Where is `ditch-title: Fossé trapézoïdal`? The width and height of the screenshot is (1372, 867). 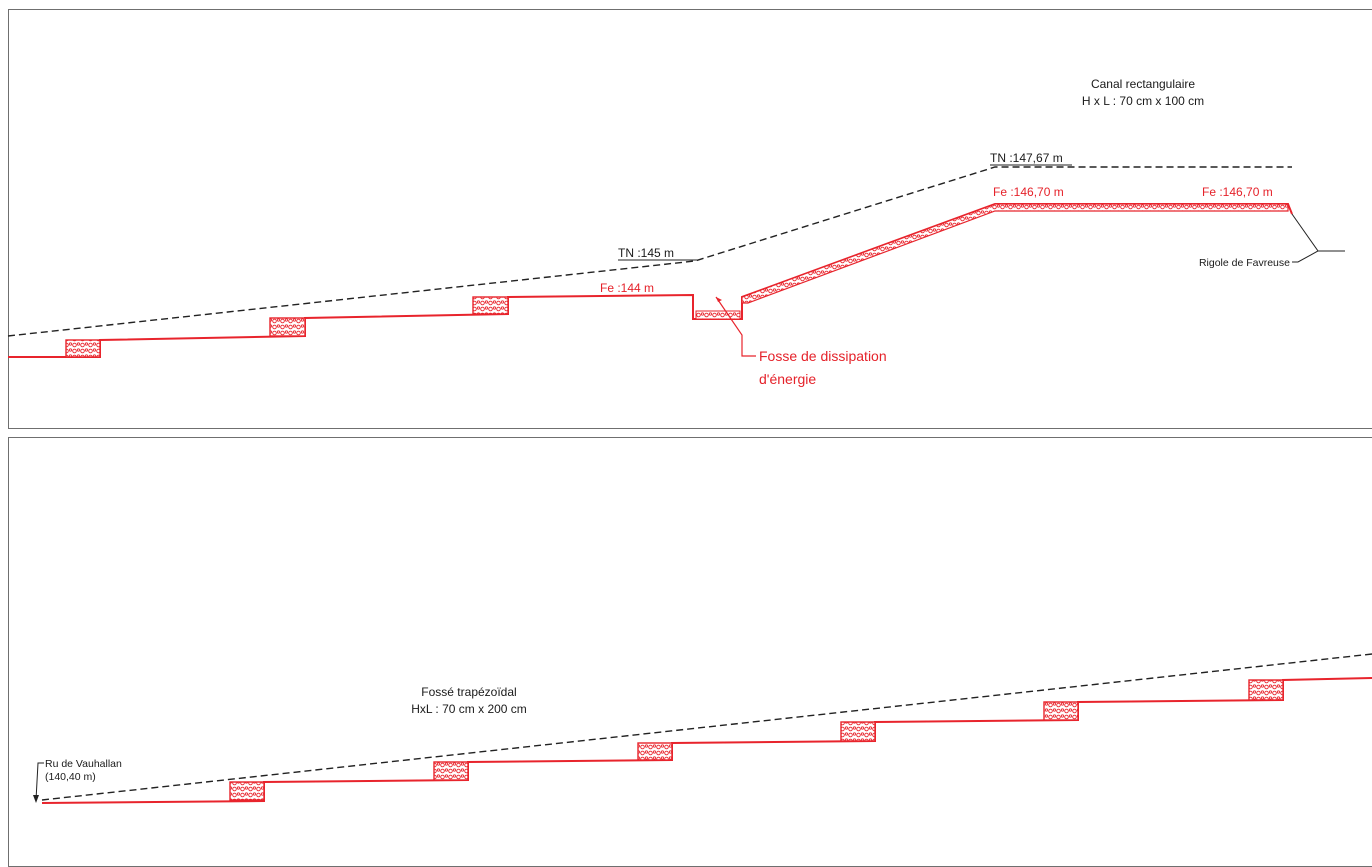 ditch-title: Fossé trapézoïdal is located at coordinates (468, 692).